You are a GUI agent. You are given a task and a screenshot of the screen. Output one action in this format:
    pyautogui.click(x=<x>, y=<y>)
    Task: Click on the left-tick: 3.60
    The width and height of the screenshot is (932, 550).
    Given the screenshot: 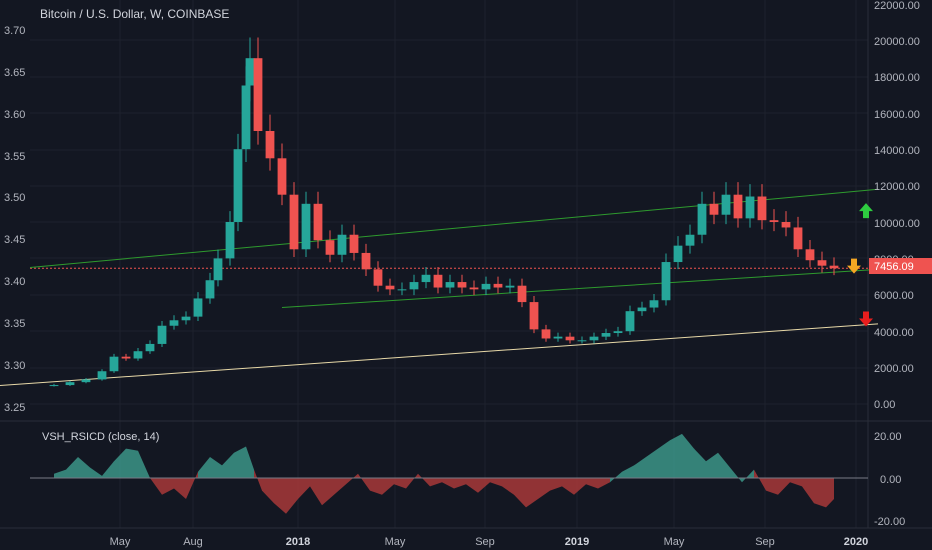 What is the action you would take?
    pyautogui.click(x=14, y=115)
    